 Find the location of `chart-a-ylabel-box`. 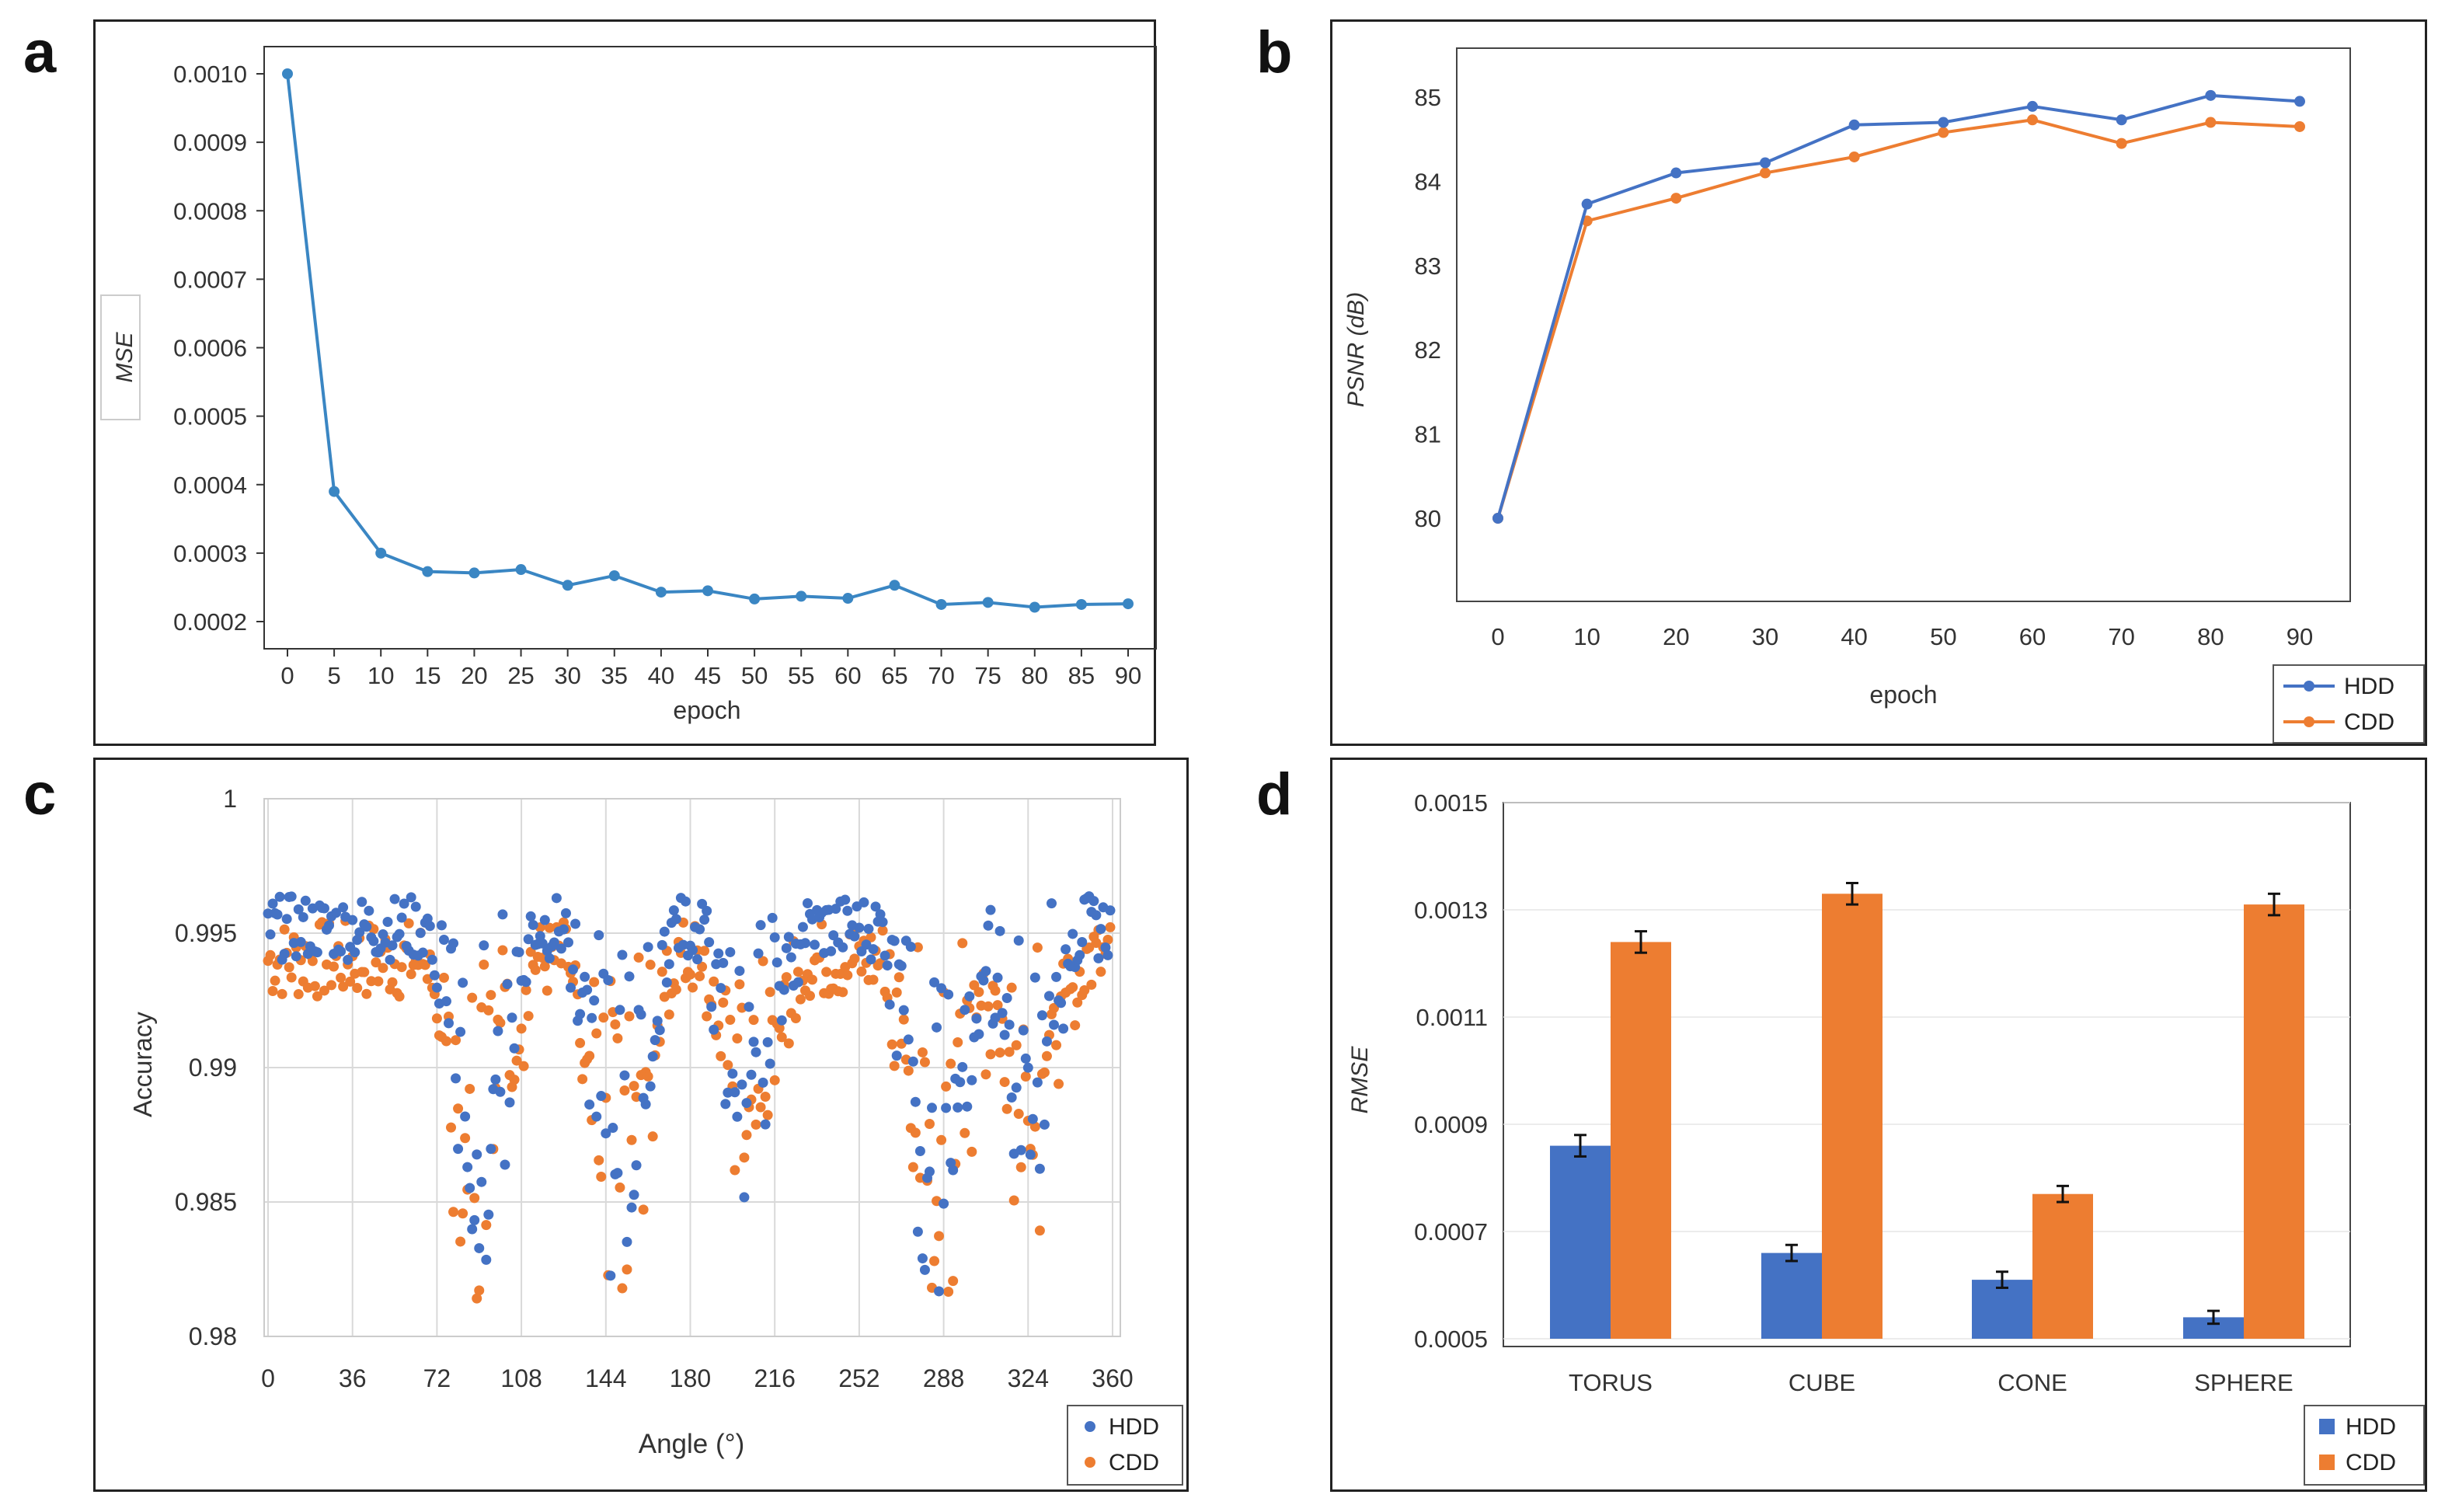

chart-a-ylabel-box is located at coordinates (120, 357).